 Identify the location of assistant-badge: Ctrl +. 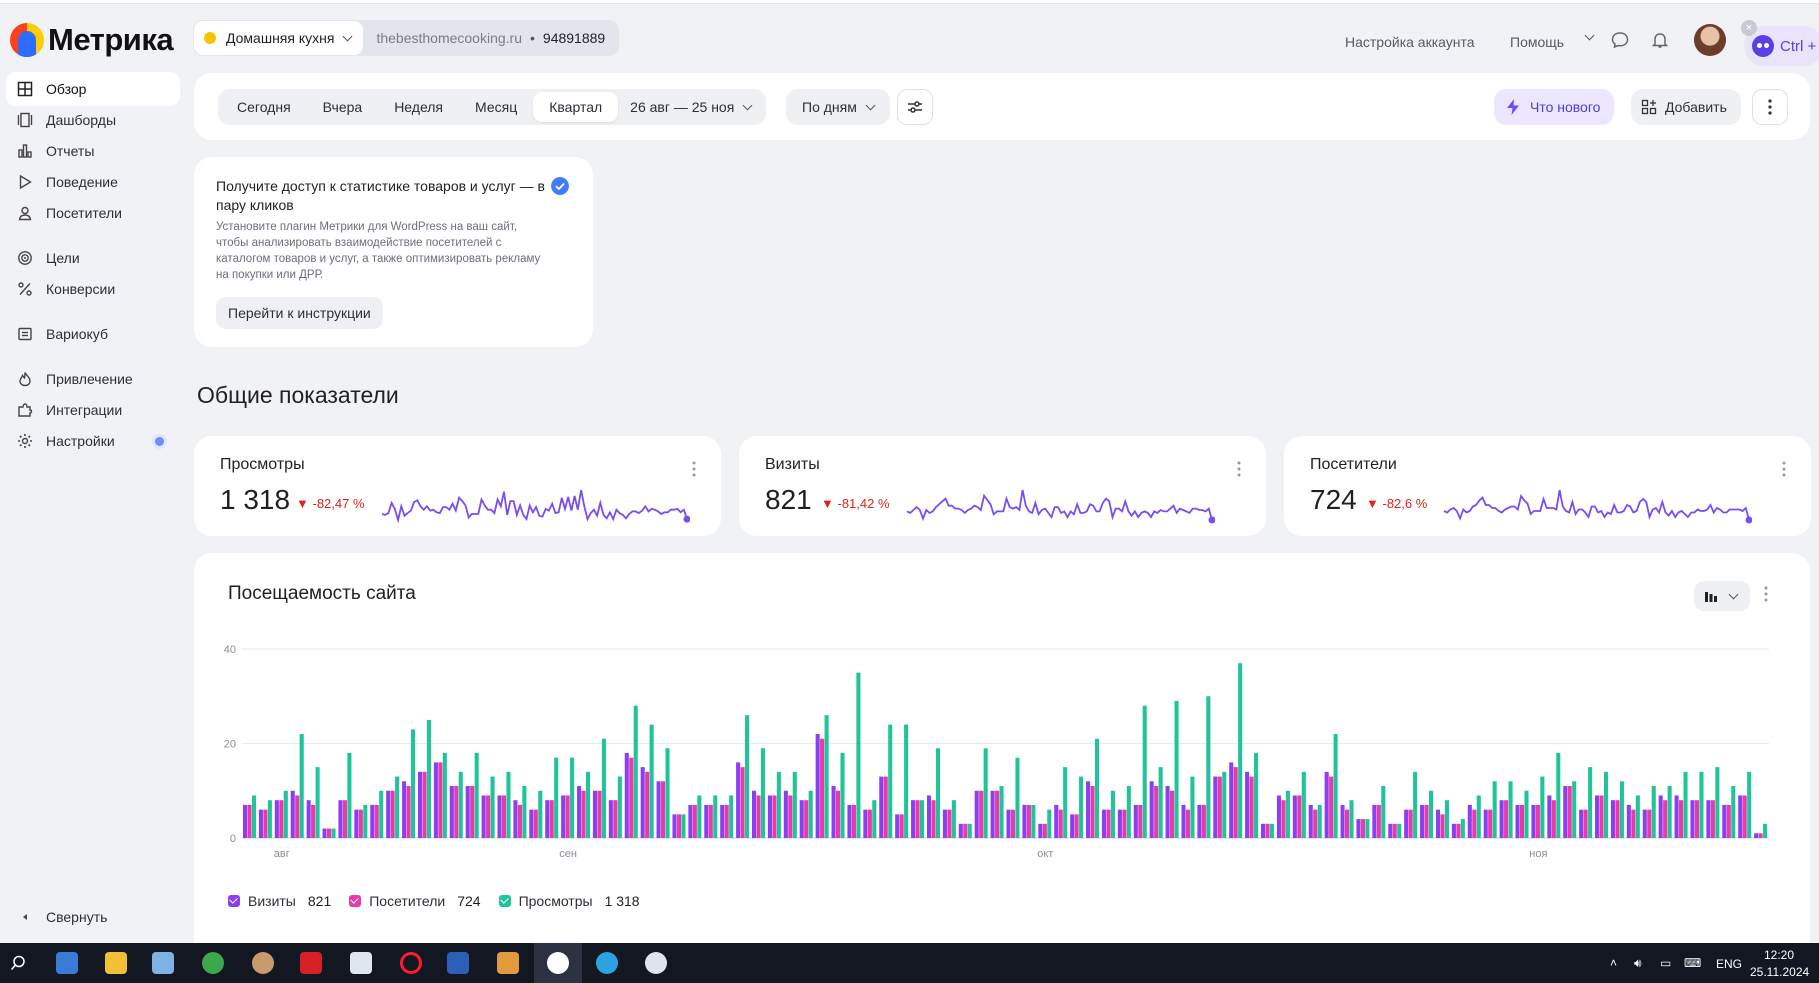
(1781, 46).